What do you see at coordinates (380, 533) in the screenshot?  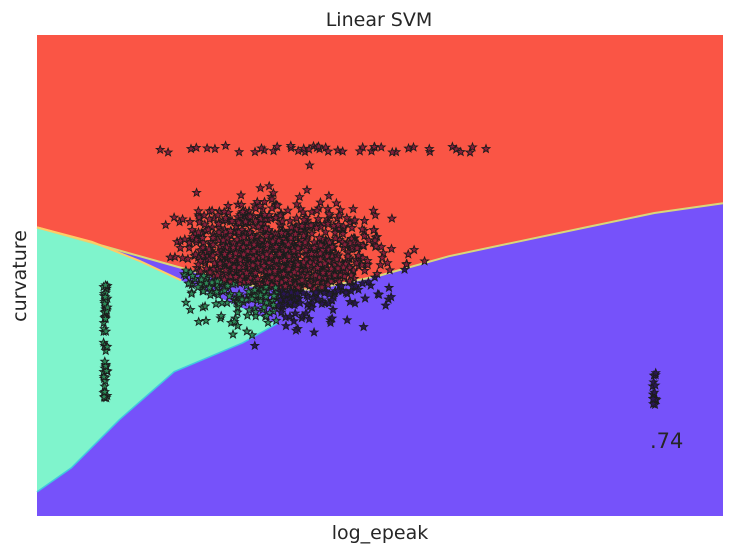 I see `x-axis-label: log_epeak` at bounding box center [380, 533].